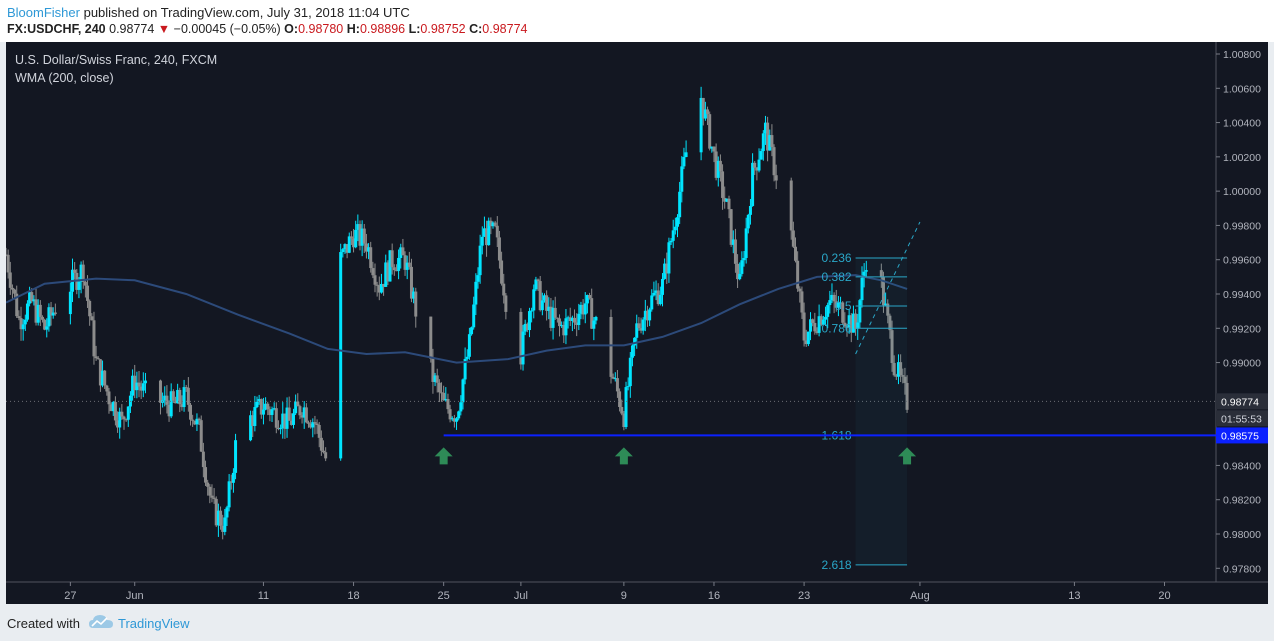 This screenshot has width=1274, height=641. Describe the element at coordinates (353, 596) in the screenshot. I see `time-tick-label: 18` at that location.